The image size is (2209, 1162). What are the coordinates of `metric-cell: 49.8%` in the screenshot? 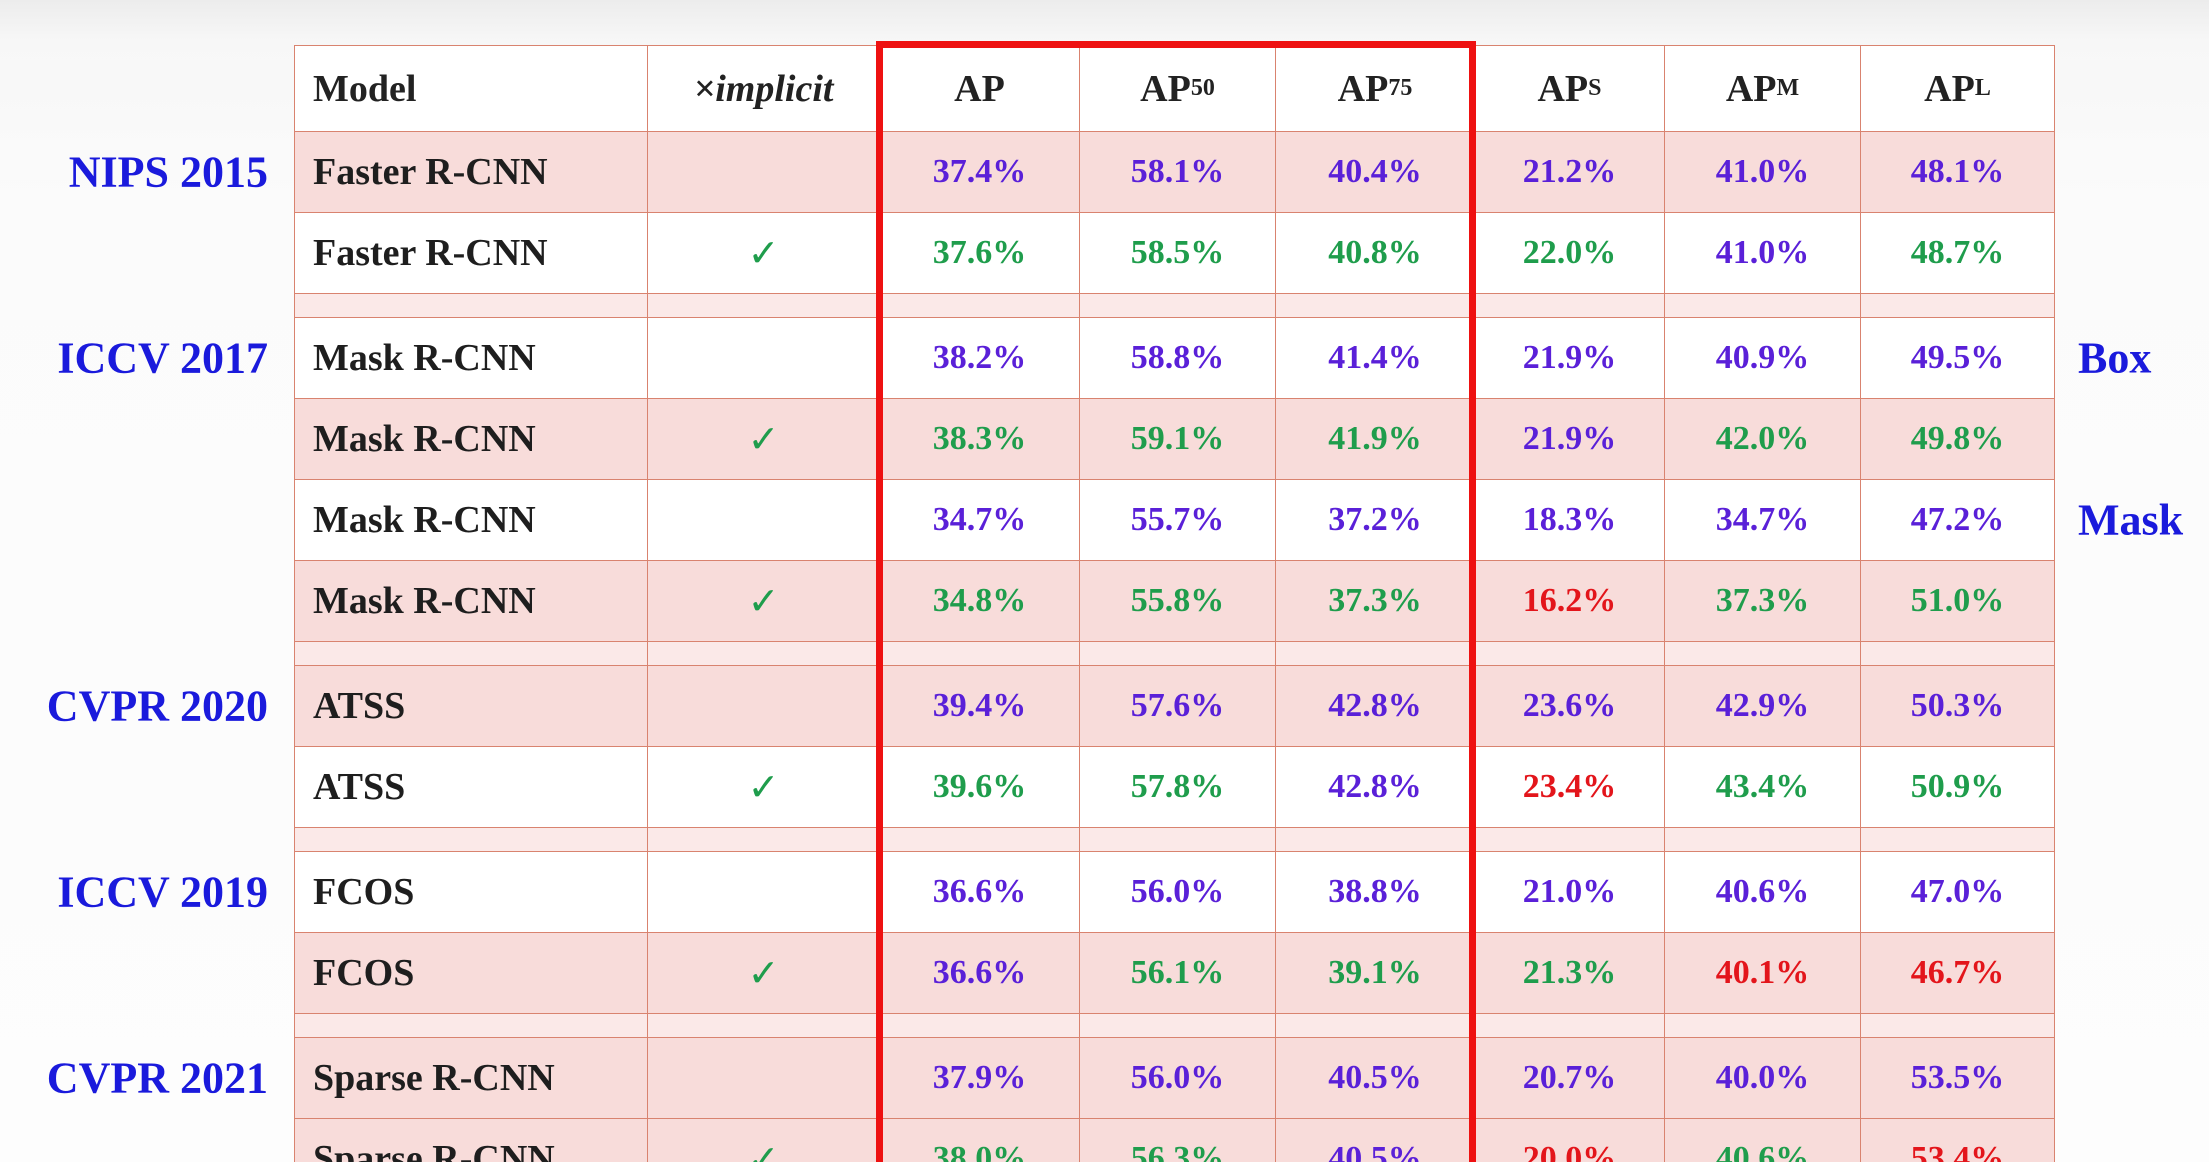 It's located at (1957, 439).